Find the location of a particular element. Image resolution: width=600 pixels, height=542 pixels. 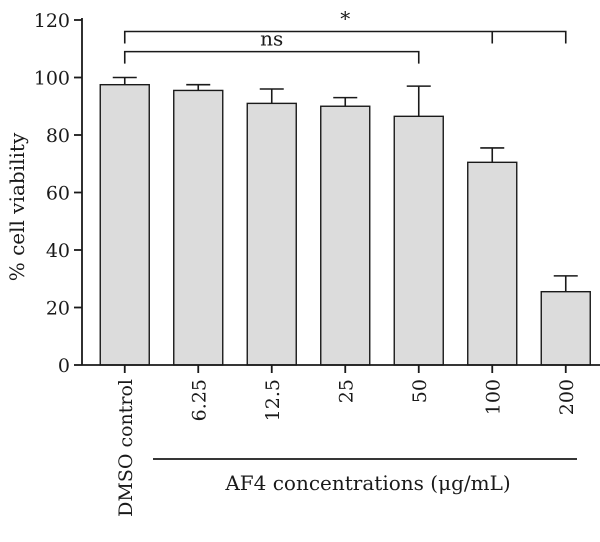

significance-brackets: ns * is located at coordinates (345, 35).